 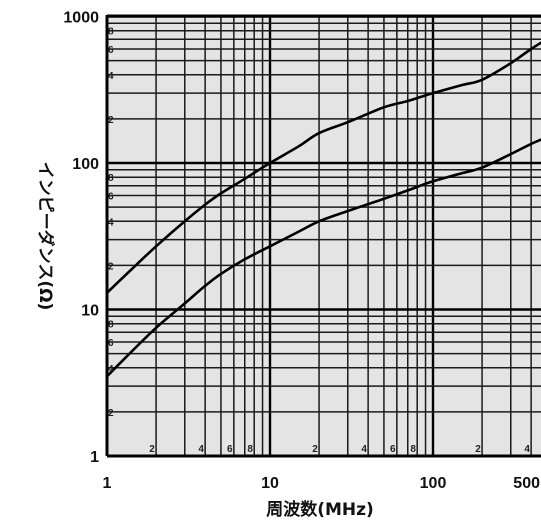 I want to click on x-tick-label: 10, so click(x=270, y=483).